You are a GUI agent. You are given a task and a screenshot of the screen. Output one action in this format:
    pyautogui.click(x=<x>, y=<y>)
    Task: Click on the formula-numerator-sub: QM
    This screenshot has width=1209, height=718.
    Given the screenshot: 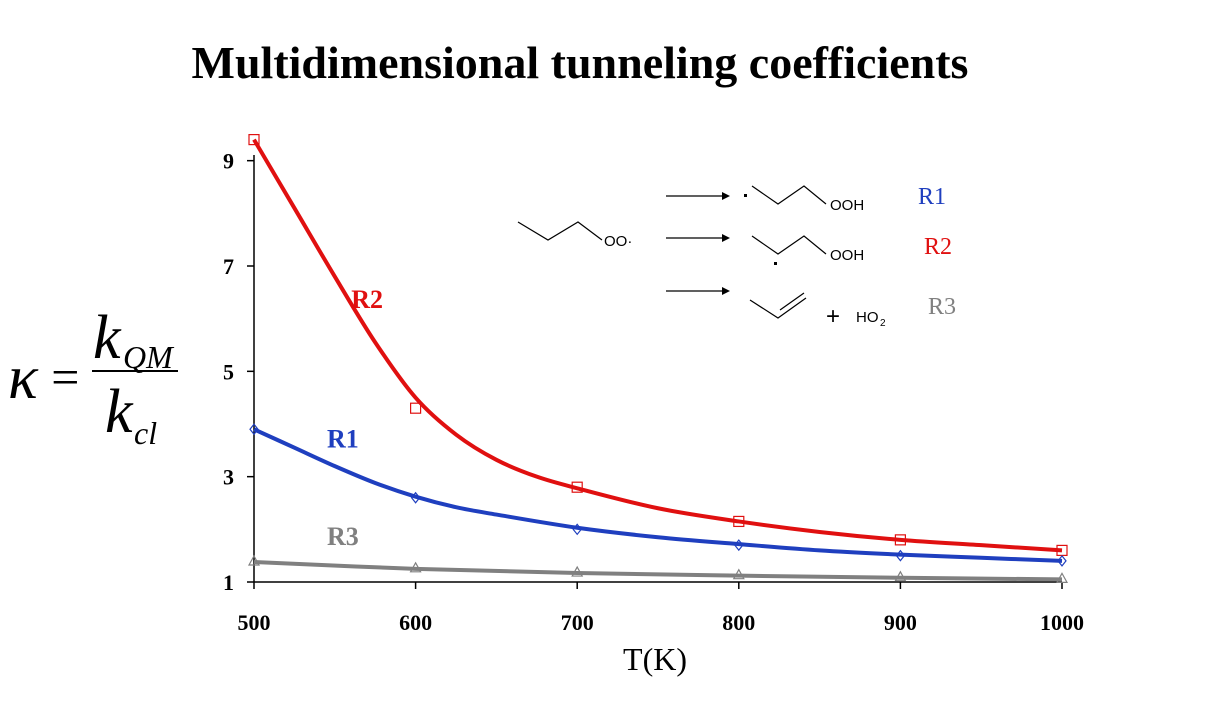 What is the action you would take?
    pyautogui.click(x=149, y=357)
    